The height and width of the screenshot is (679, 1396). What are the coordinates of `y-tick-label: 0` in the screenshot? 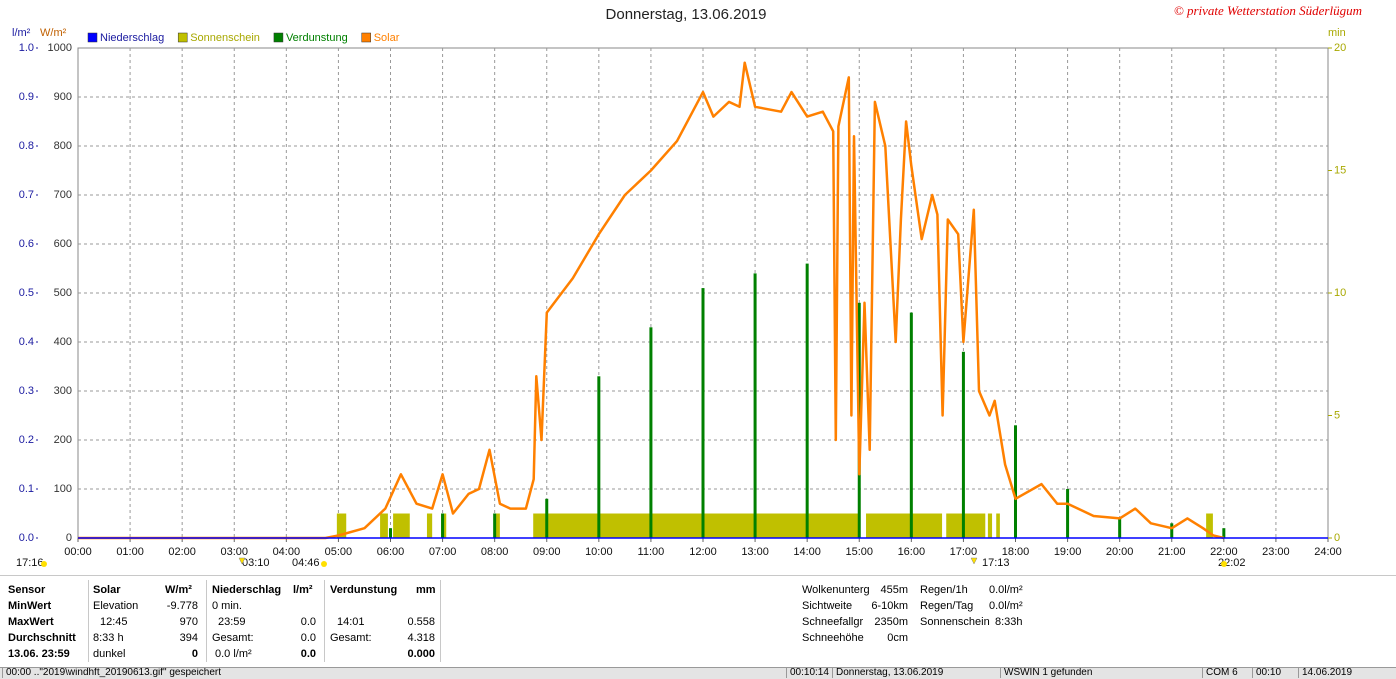 It's located at (69, 538).